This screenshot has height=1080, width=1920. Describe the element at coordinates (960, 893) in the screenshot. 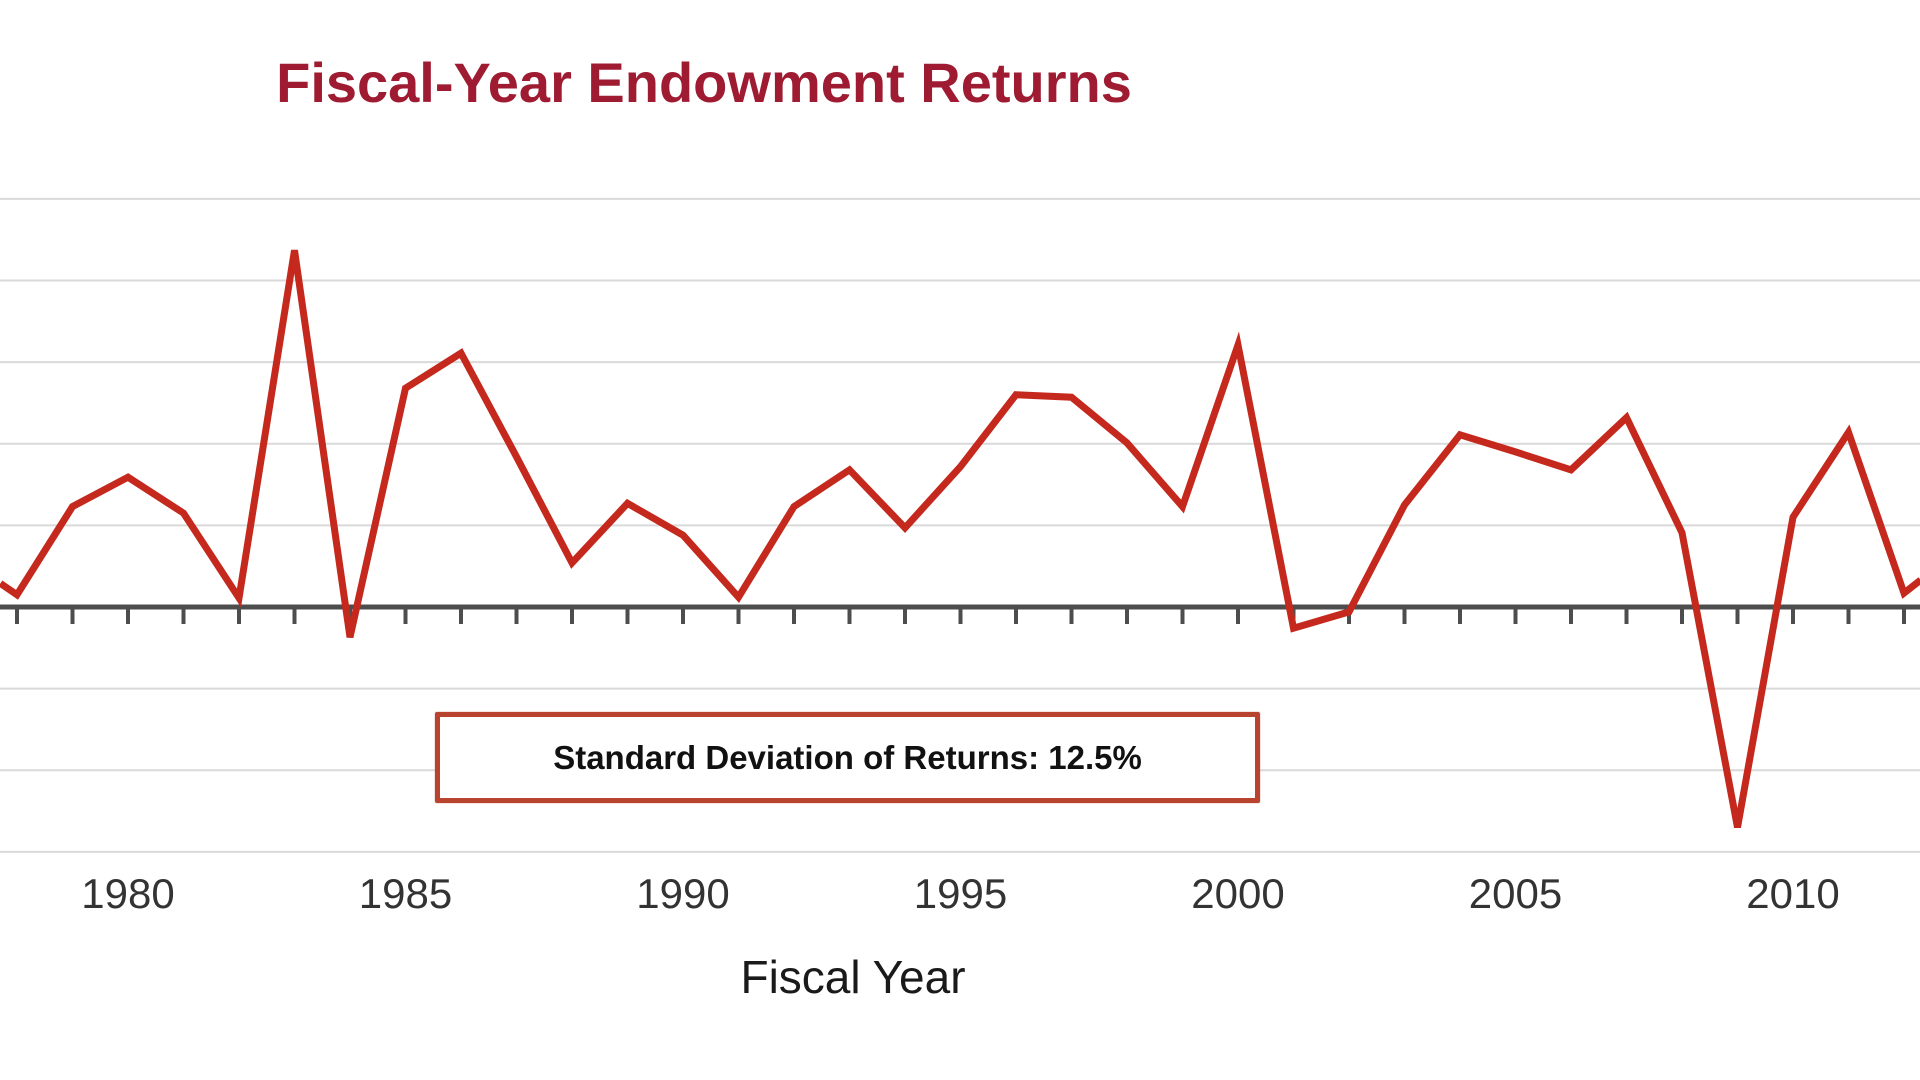

I see `x-tick-label: 1995` at that location.